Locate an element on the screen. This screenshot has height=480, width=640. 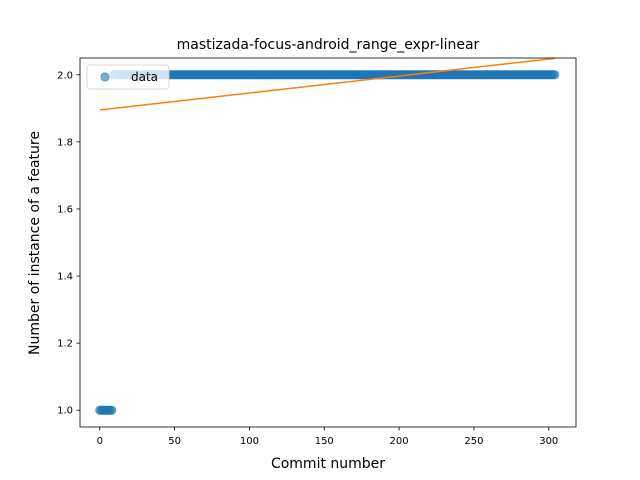
y-tick-label: 1.8 is located at coordinates (65, 142).